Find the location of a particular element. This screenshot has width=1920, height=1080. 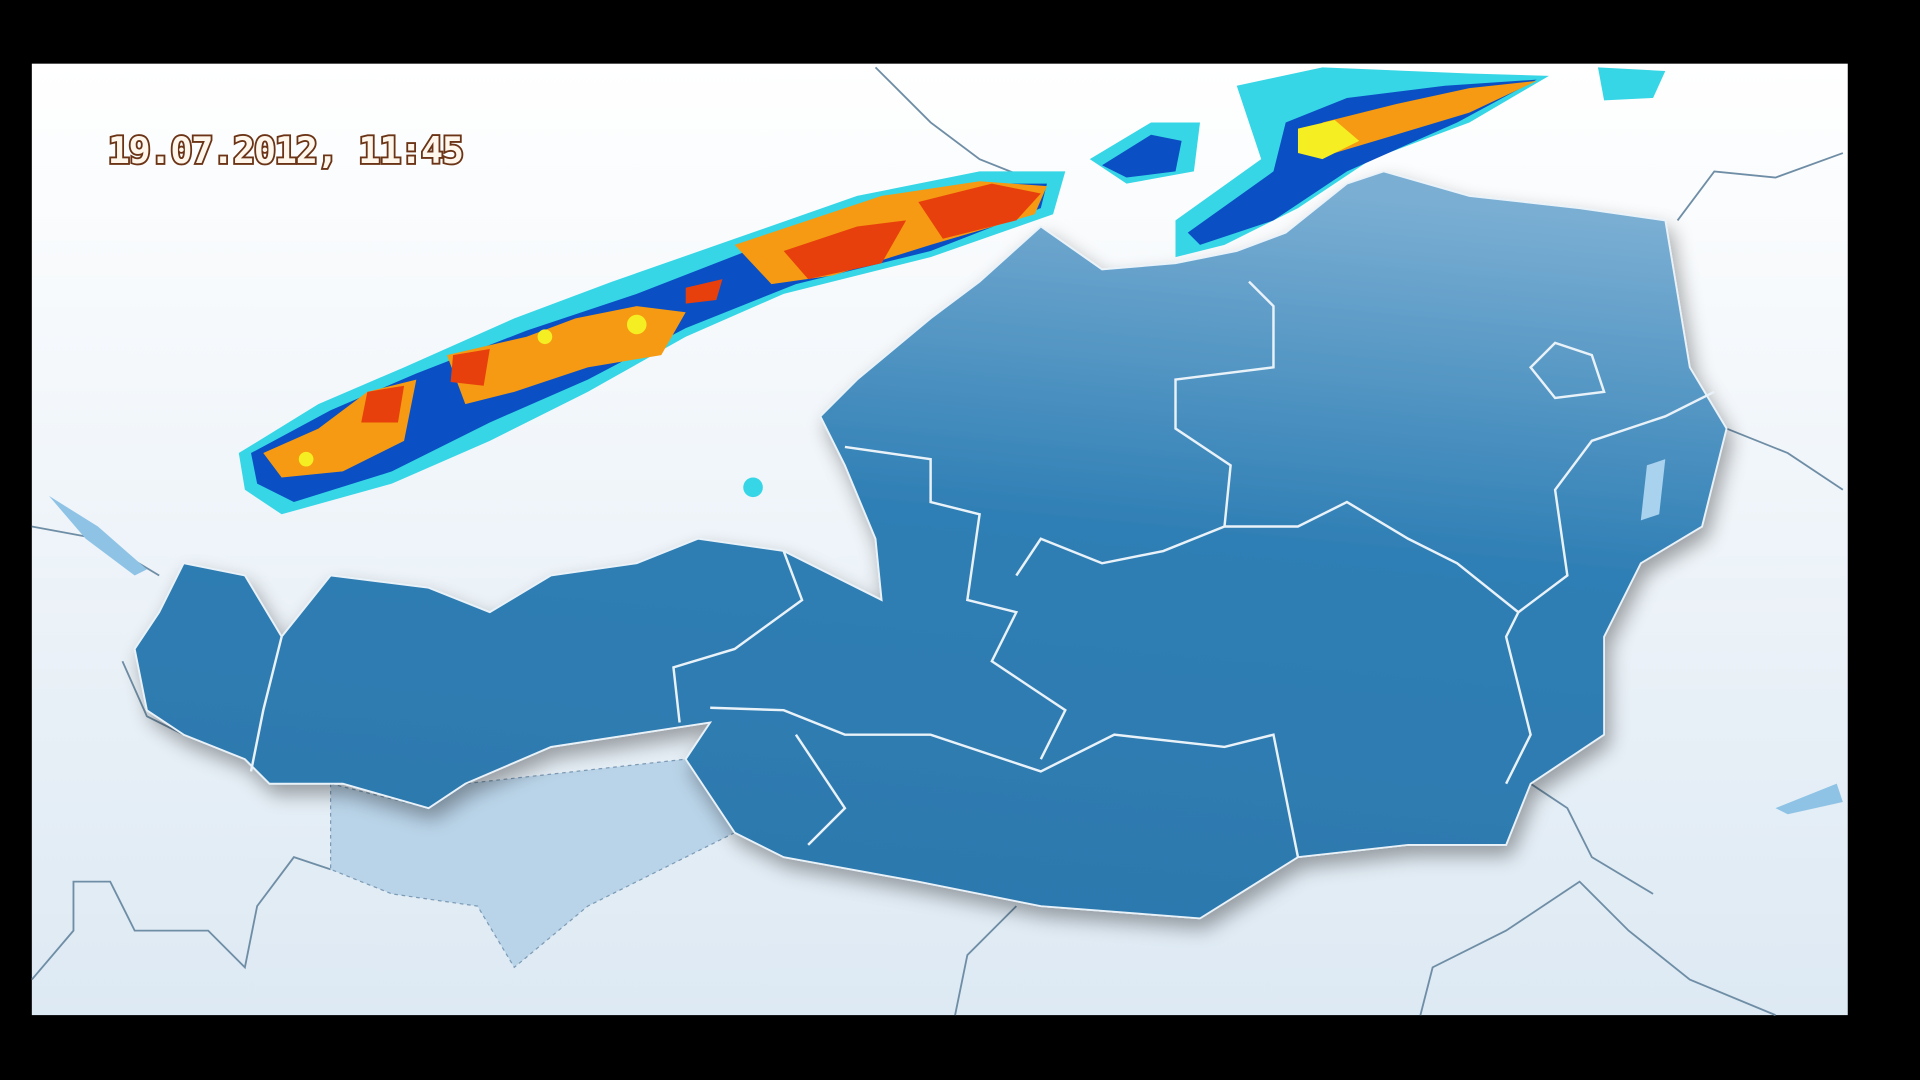

lake is located at coordinates (1809, 799).